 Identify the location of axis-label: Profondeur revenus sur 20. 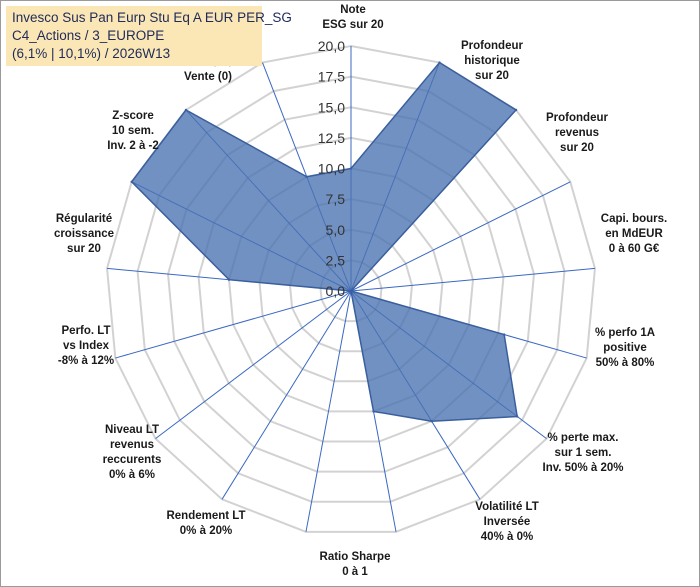
(577, 133).